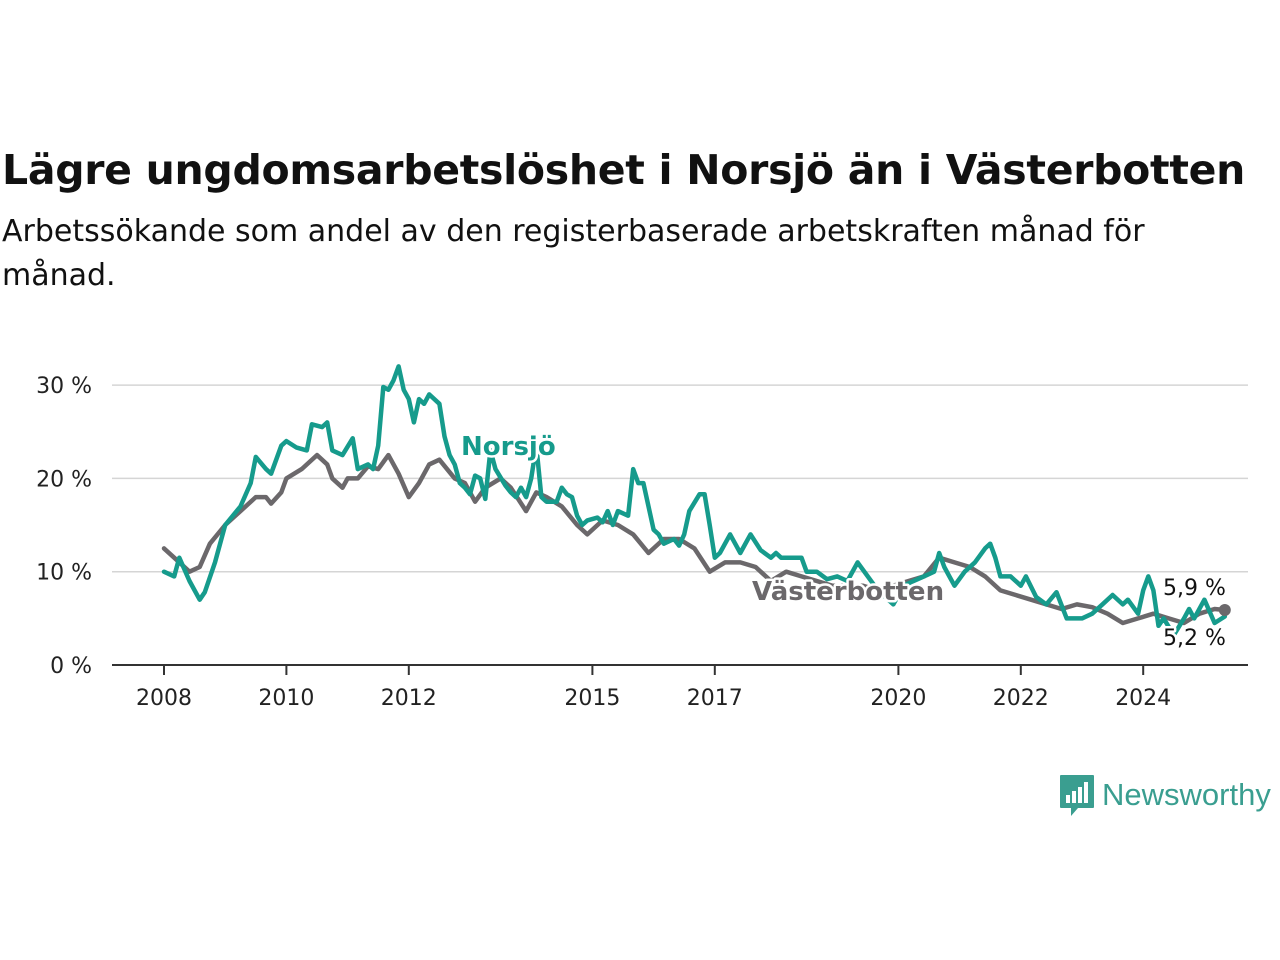 The image size is (1280, 960). Describe the element at coordinates (1194, 638) in the screenshot. I see `end-value-norsjo: 5,2 %` at that location.